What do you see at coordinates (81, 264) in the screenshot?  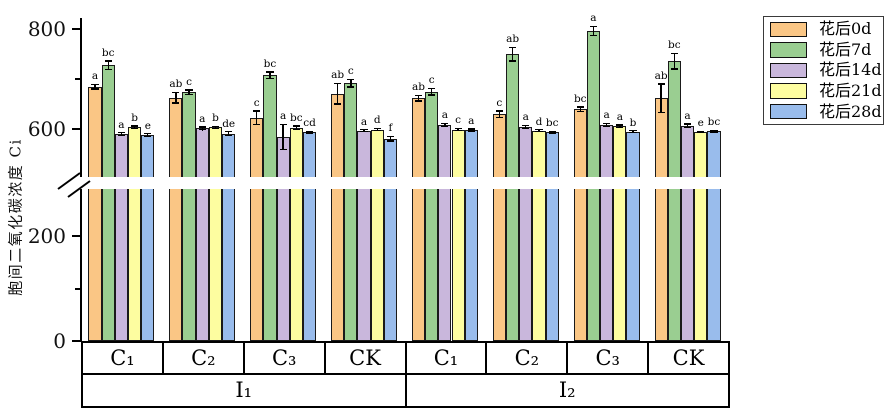 I see `y-axis-line` at bounding box center [81, 264].